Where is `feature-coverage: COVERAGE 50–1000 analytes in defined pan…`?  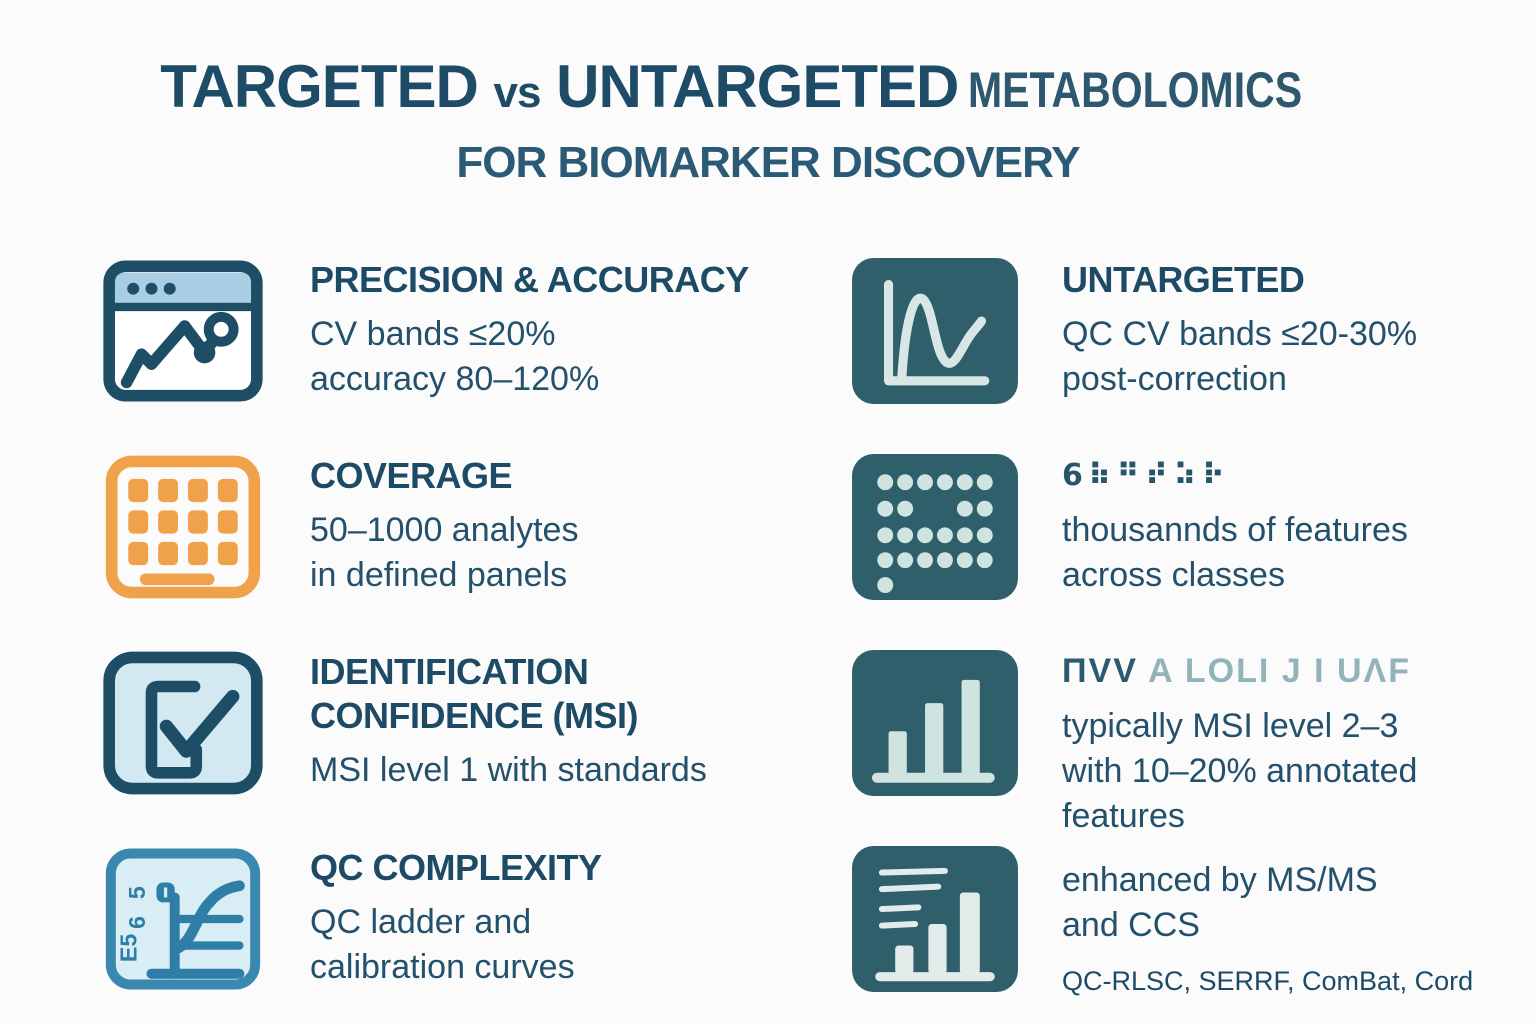
feature-coverage: COVERAGE 50–1000 analytes in defined pan… is located at coordinates (435, 552).